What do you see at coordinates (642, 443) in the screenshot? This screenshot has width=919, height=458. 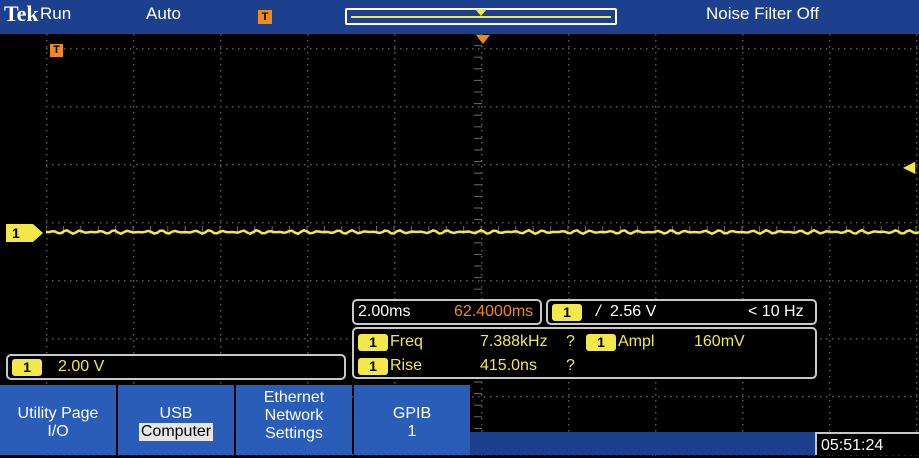 I see `menu-empty-area` at bounding box center [642, 443].